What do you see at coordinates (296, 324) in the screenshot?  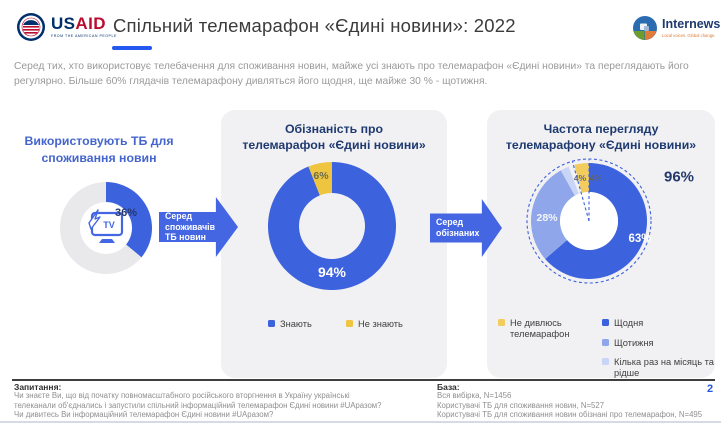 I see `legend-know-label: Знають` at bounding box center [296, 324].